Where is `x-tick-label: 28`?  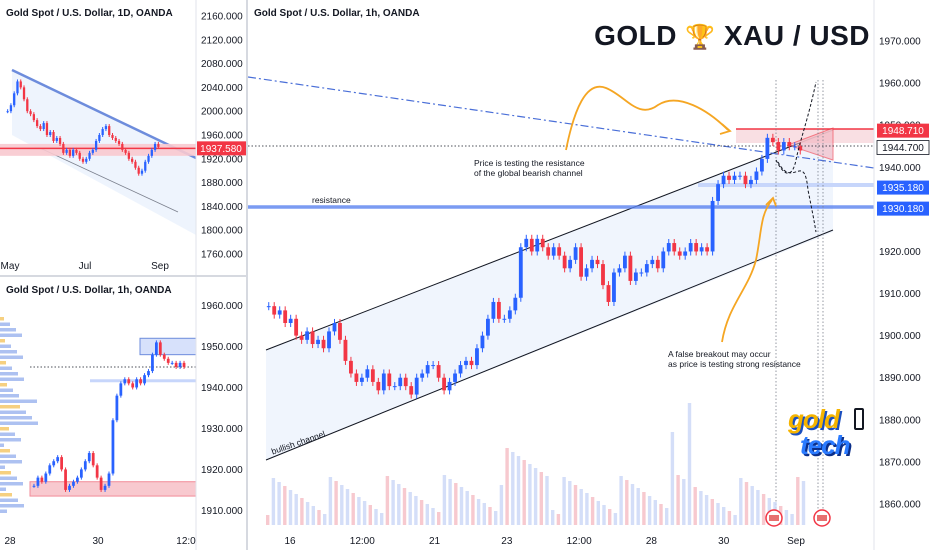 x-tick-label: 28 is located at coordinates (652, 541).